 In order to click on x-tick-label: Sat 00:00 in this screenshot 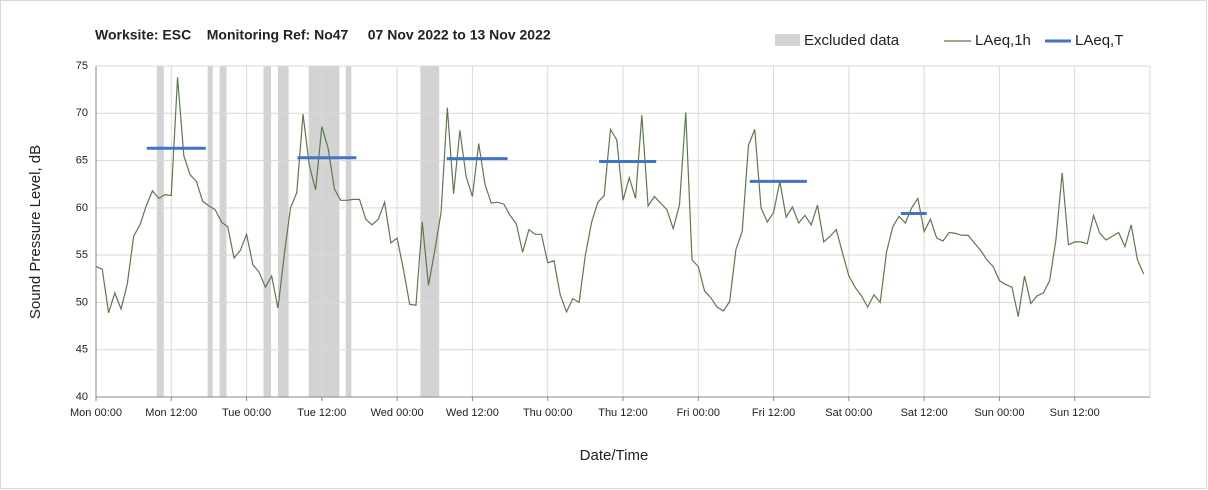, I will do `click(848, 413)`.